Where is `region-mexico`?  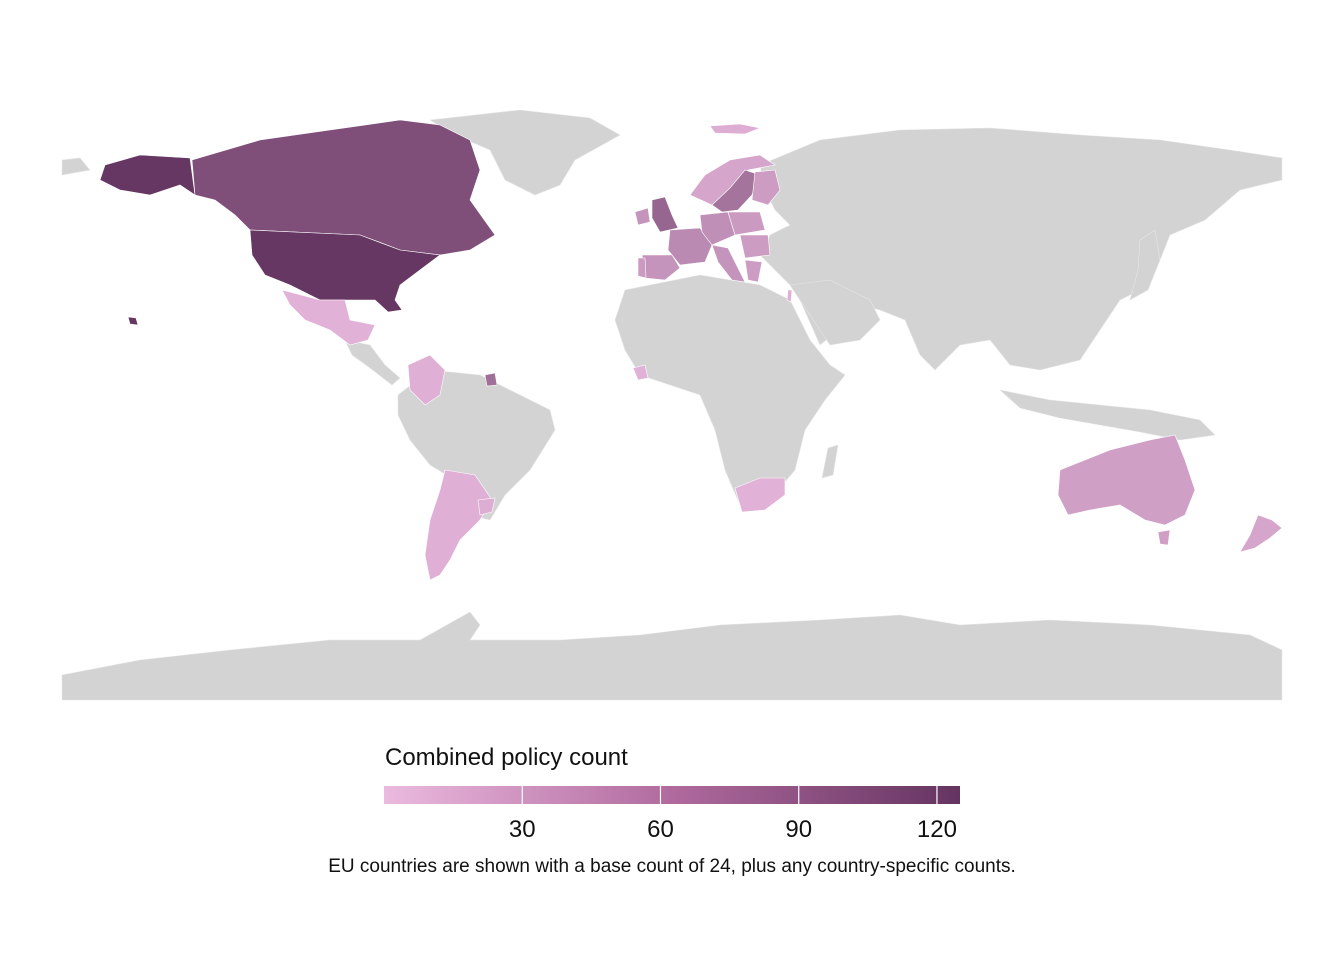 region-mexico is located at coordinates (328, 317).